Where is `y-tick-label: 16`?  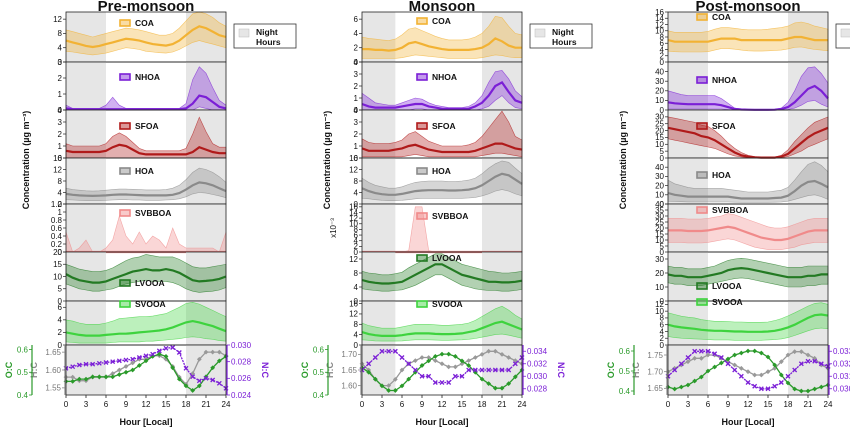 y-tick-label: 16 is located at coordinates (57, 158).